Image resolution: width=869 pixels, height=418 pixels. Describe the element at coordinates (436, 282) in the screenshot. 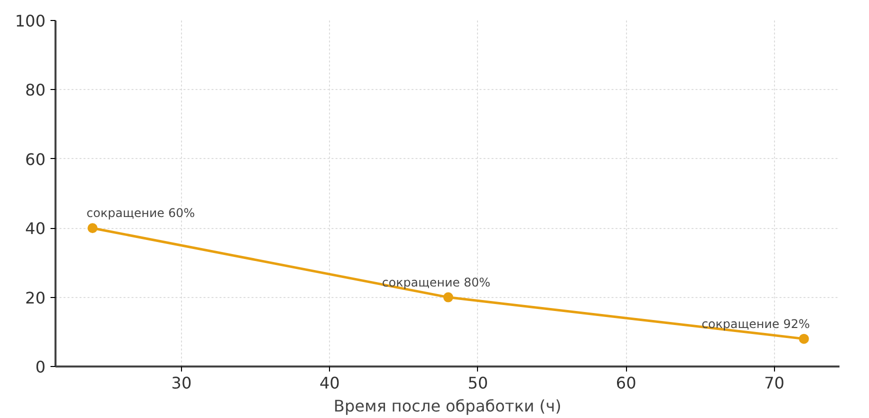

I see `annotation: сокращение 80%` at that location.